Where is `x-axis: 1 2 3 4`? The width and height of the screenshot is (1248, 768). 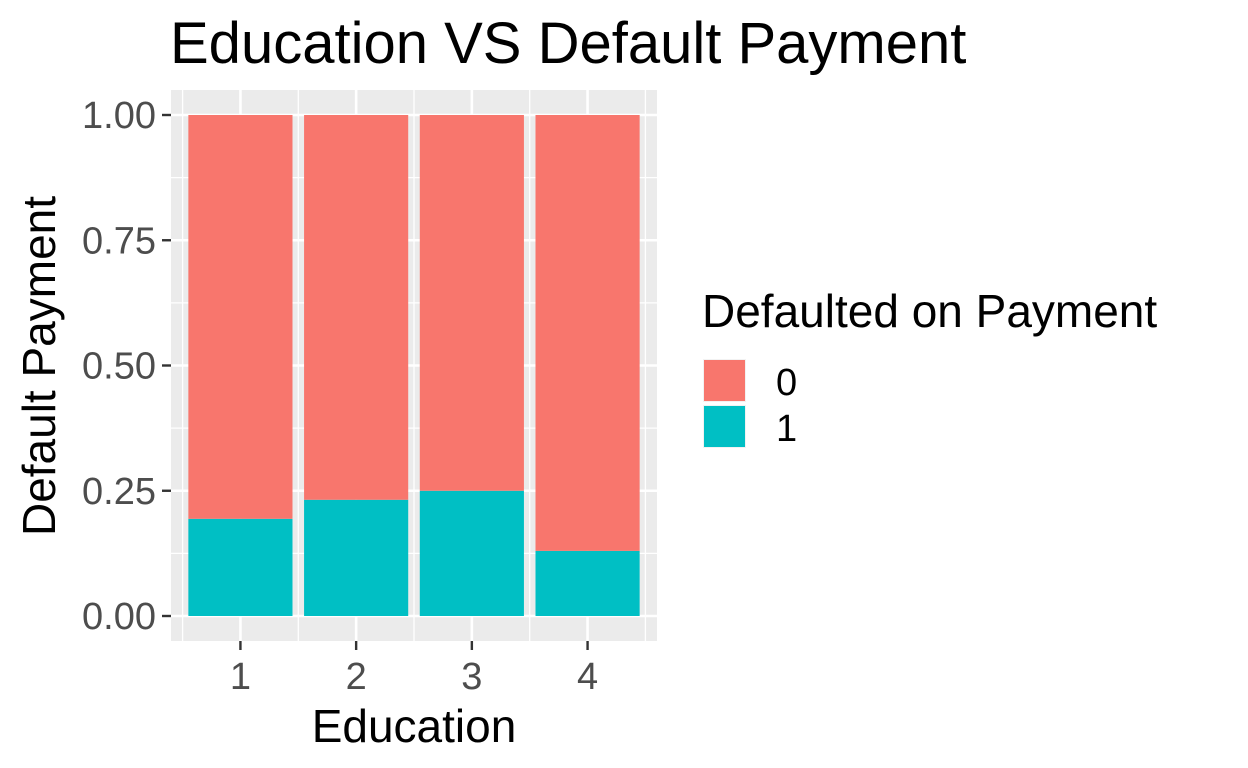
x-axis: 1 2 3 4 is located at coordinates (414, 669).